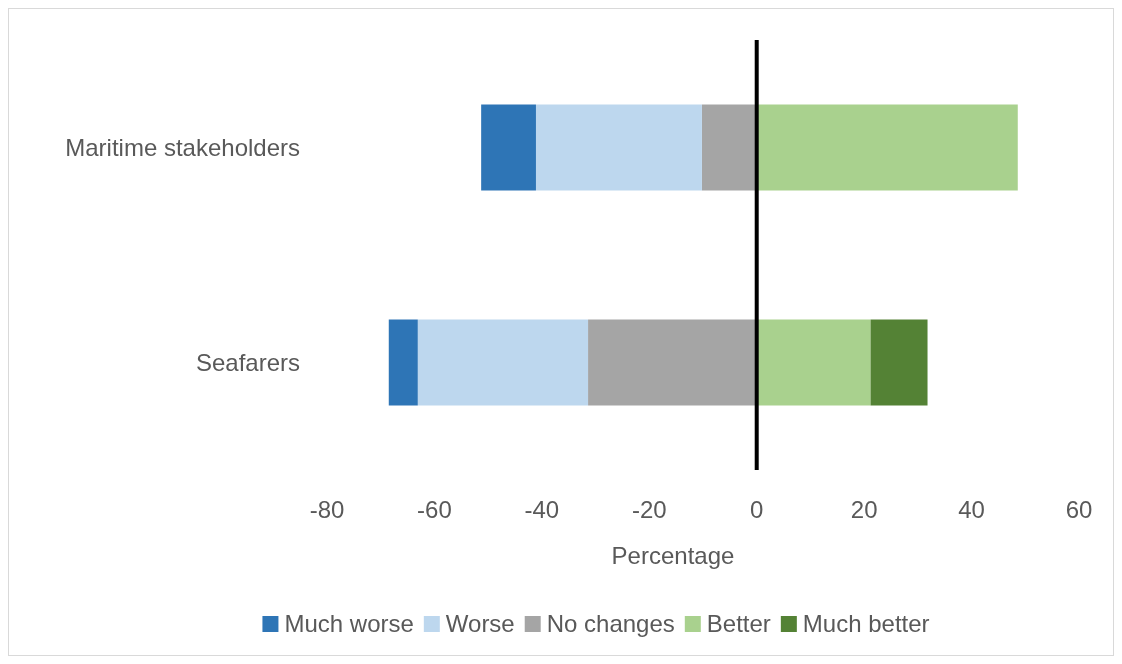 The width and height of the screenshot is (1122, 664). I want to click on x-tick-label: -20, so click(649, 509).